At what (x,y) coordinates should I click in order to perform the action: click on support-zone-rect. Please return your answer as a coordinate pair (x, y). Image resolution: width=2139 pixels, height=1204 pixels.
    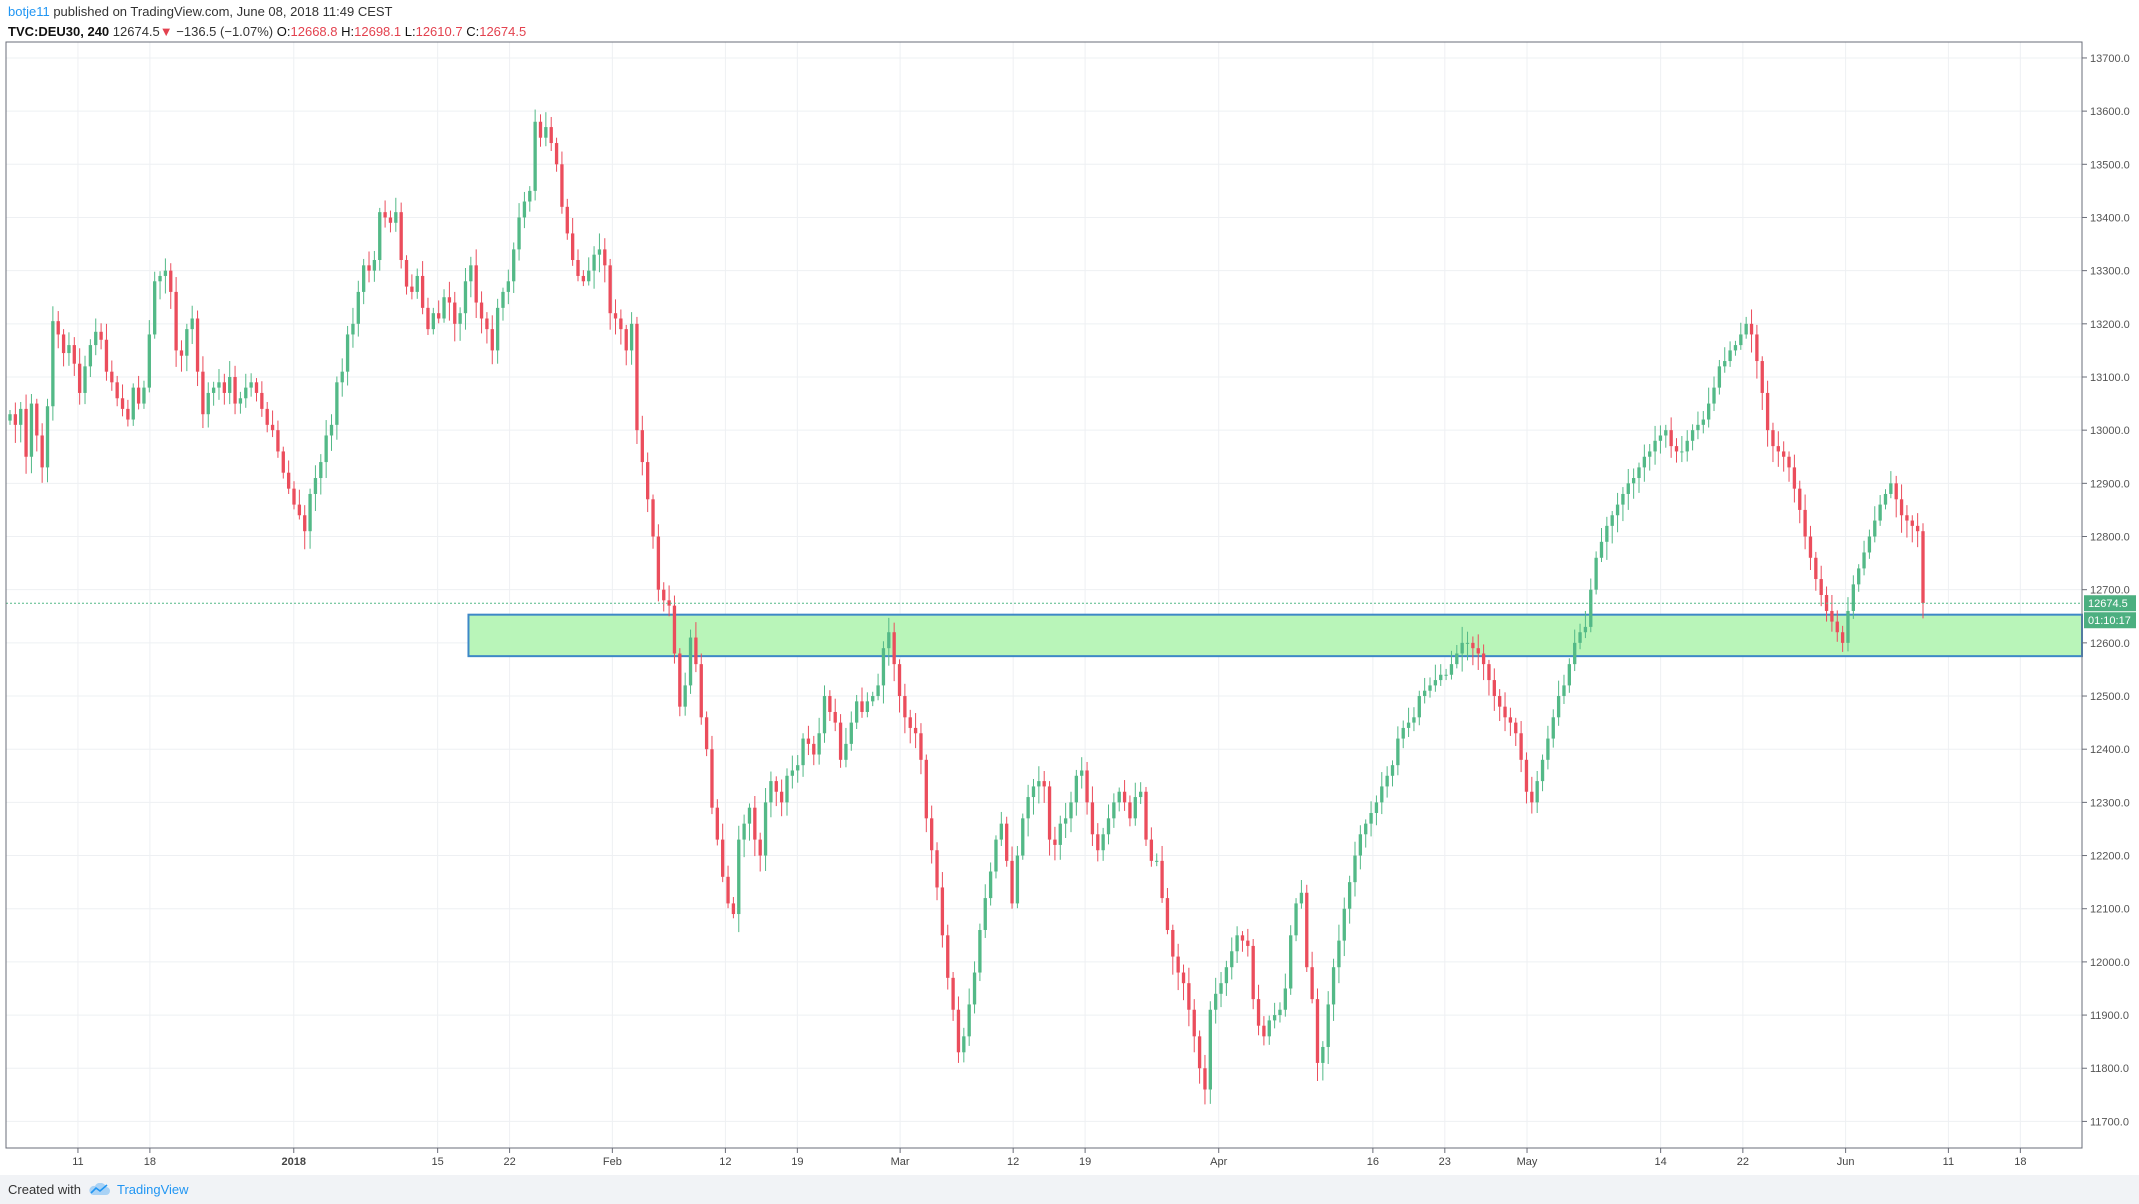
    Looking at the image, I should click on (1275, 635).